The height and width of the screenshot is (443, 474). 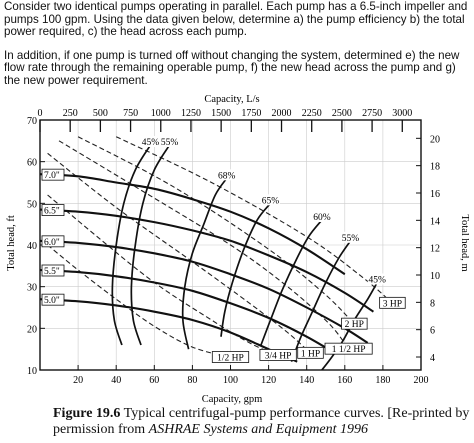 I want to click on x-tick-label: 100, so click(x=230, y=380).